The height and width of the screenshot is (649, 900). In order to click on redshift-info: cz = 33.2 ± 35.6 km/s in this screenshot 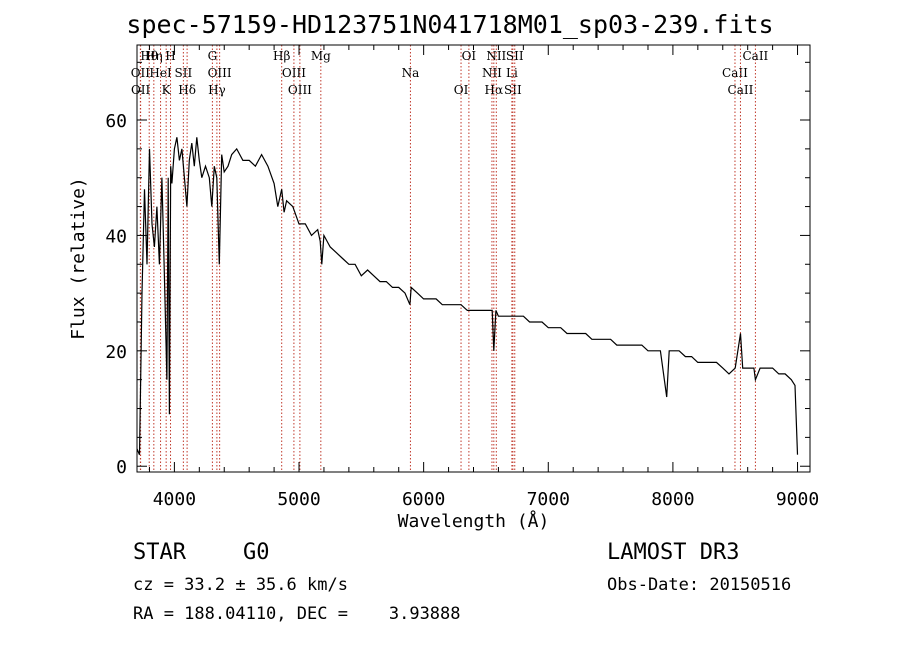, I will do `click(240, 585)`.